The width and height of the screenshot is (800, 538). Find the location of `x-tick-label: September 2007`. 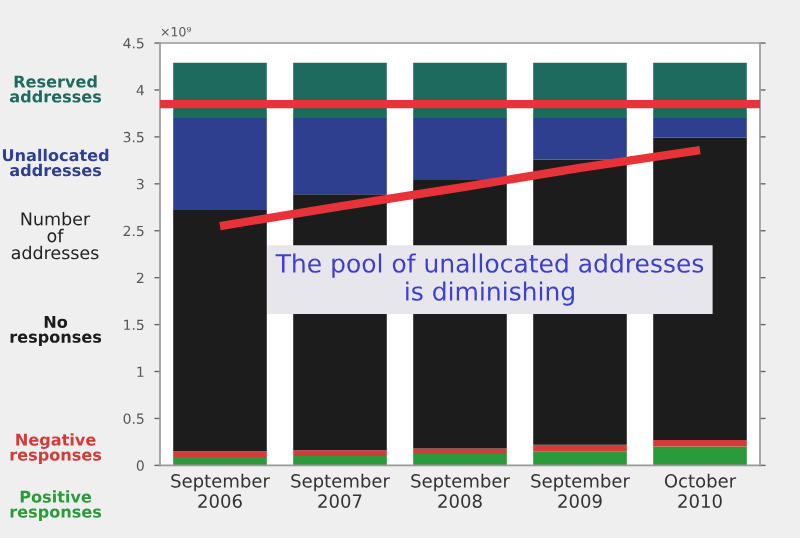

x-tick-label: September 2007 is located at coordinates (340, 490).